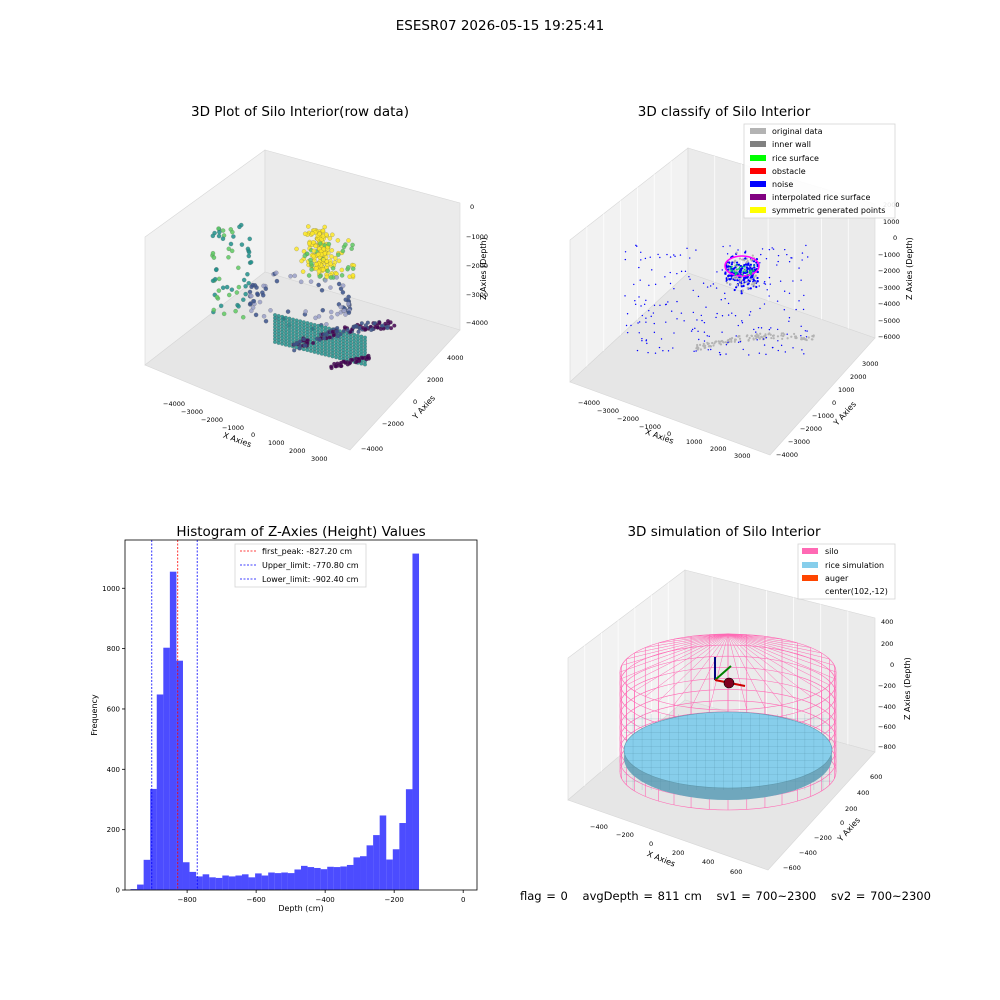  I want to click on p1-x-tick: −1000, so click(233, 428).